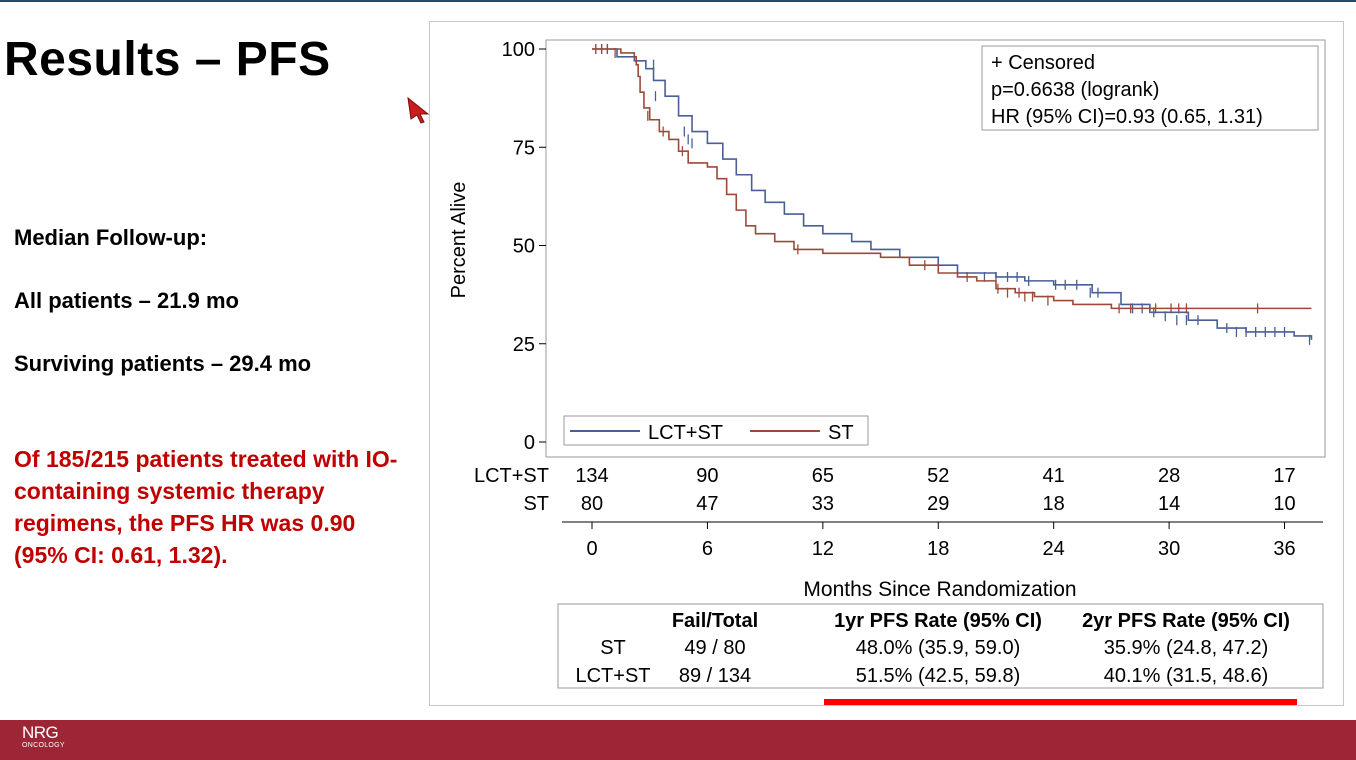 The image size is (1356, 760). What do you see at coordinates (43, 745) in the screenshot?
I see `logo-text-sub: ONCOLOGY` at bounding box center [43, 745].